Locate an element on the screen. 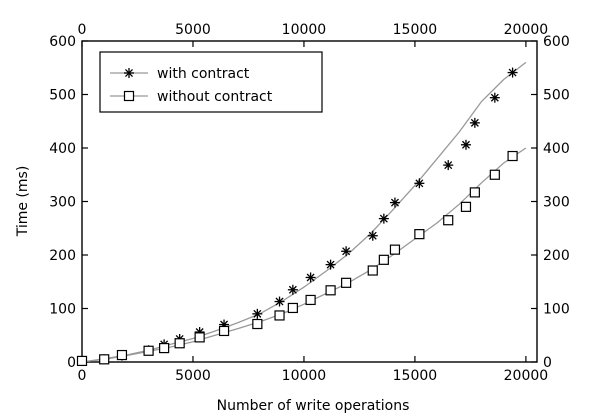 The image size is (590, 416). right-tick-label: 100 is located at coordinates (556, 310).